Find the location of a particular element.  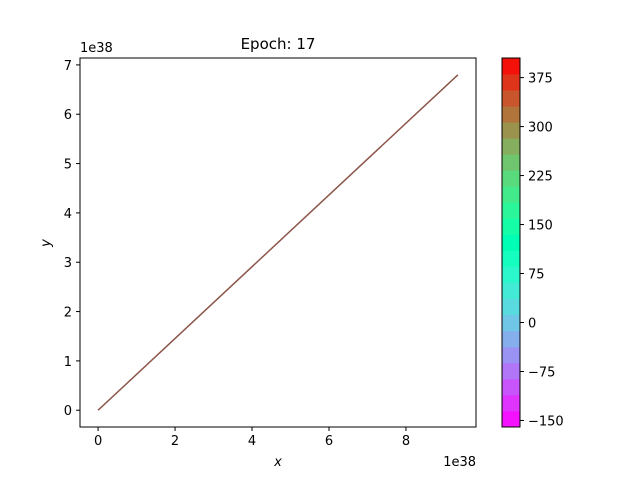

colorbar-frame is located at coordinates (511, 242).